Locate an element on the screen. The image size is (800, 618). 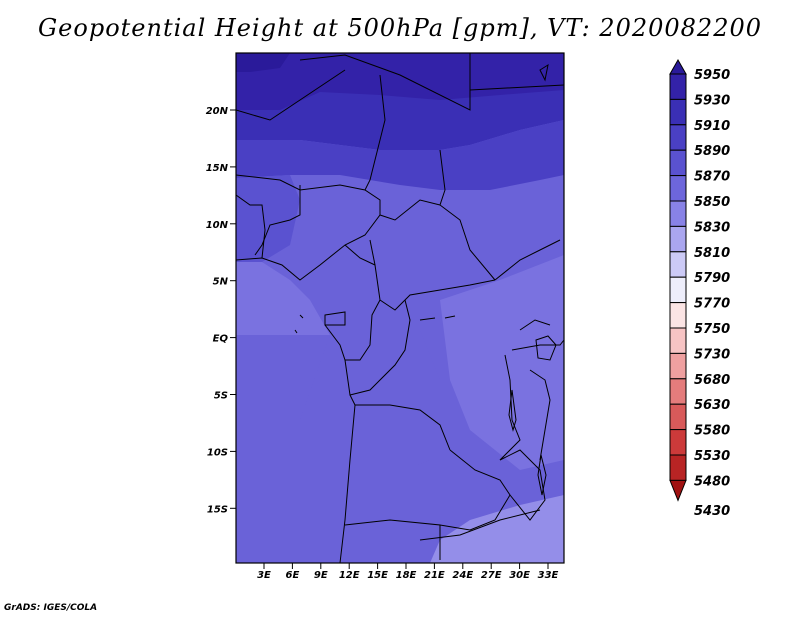
field-band-5850-east is located at coordinates (502, 362).